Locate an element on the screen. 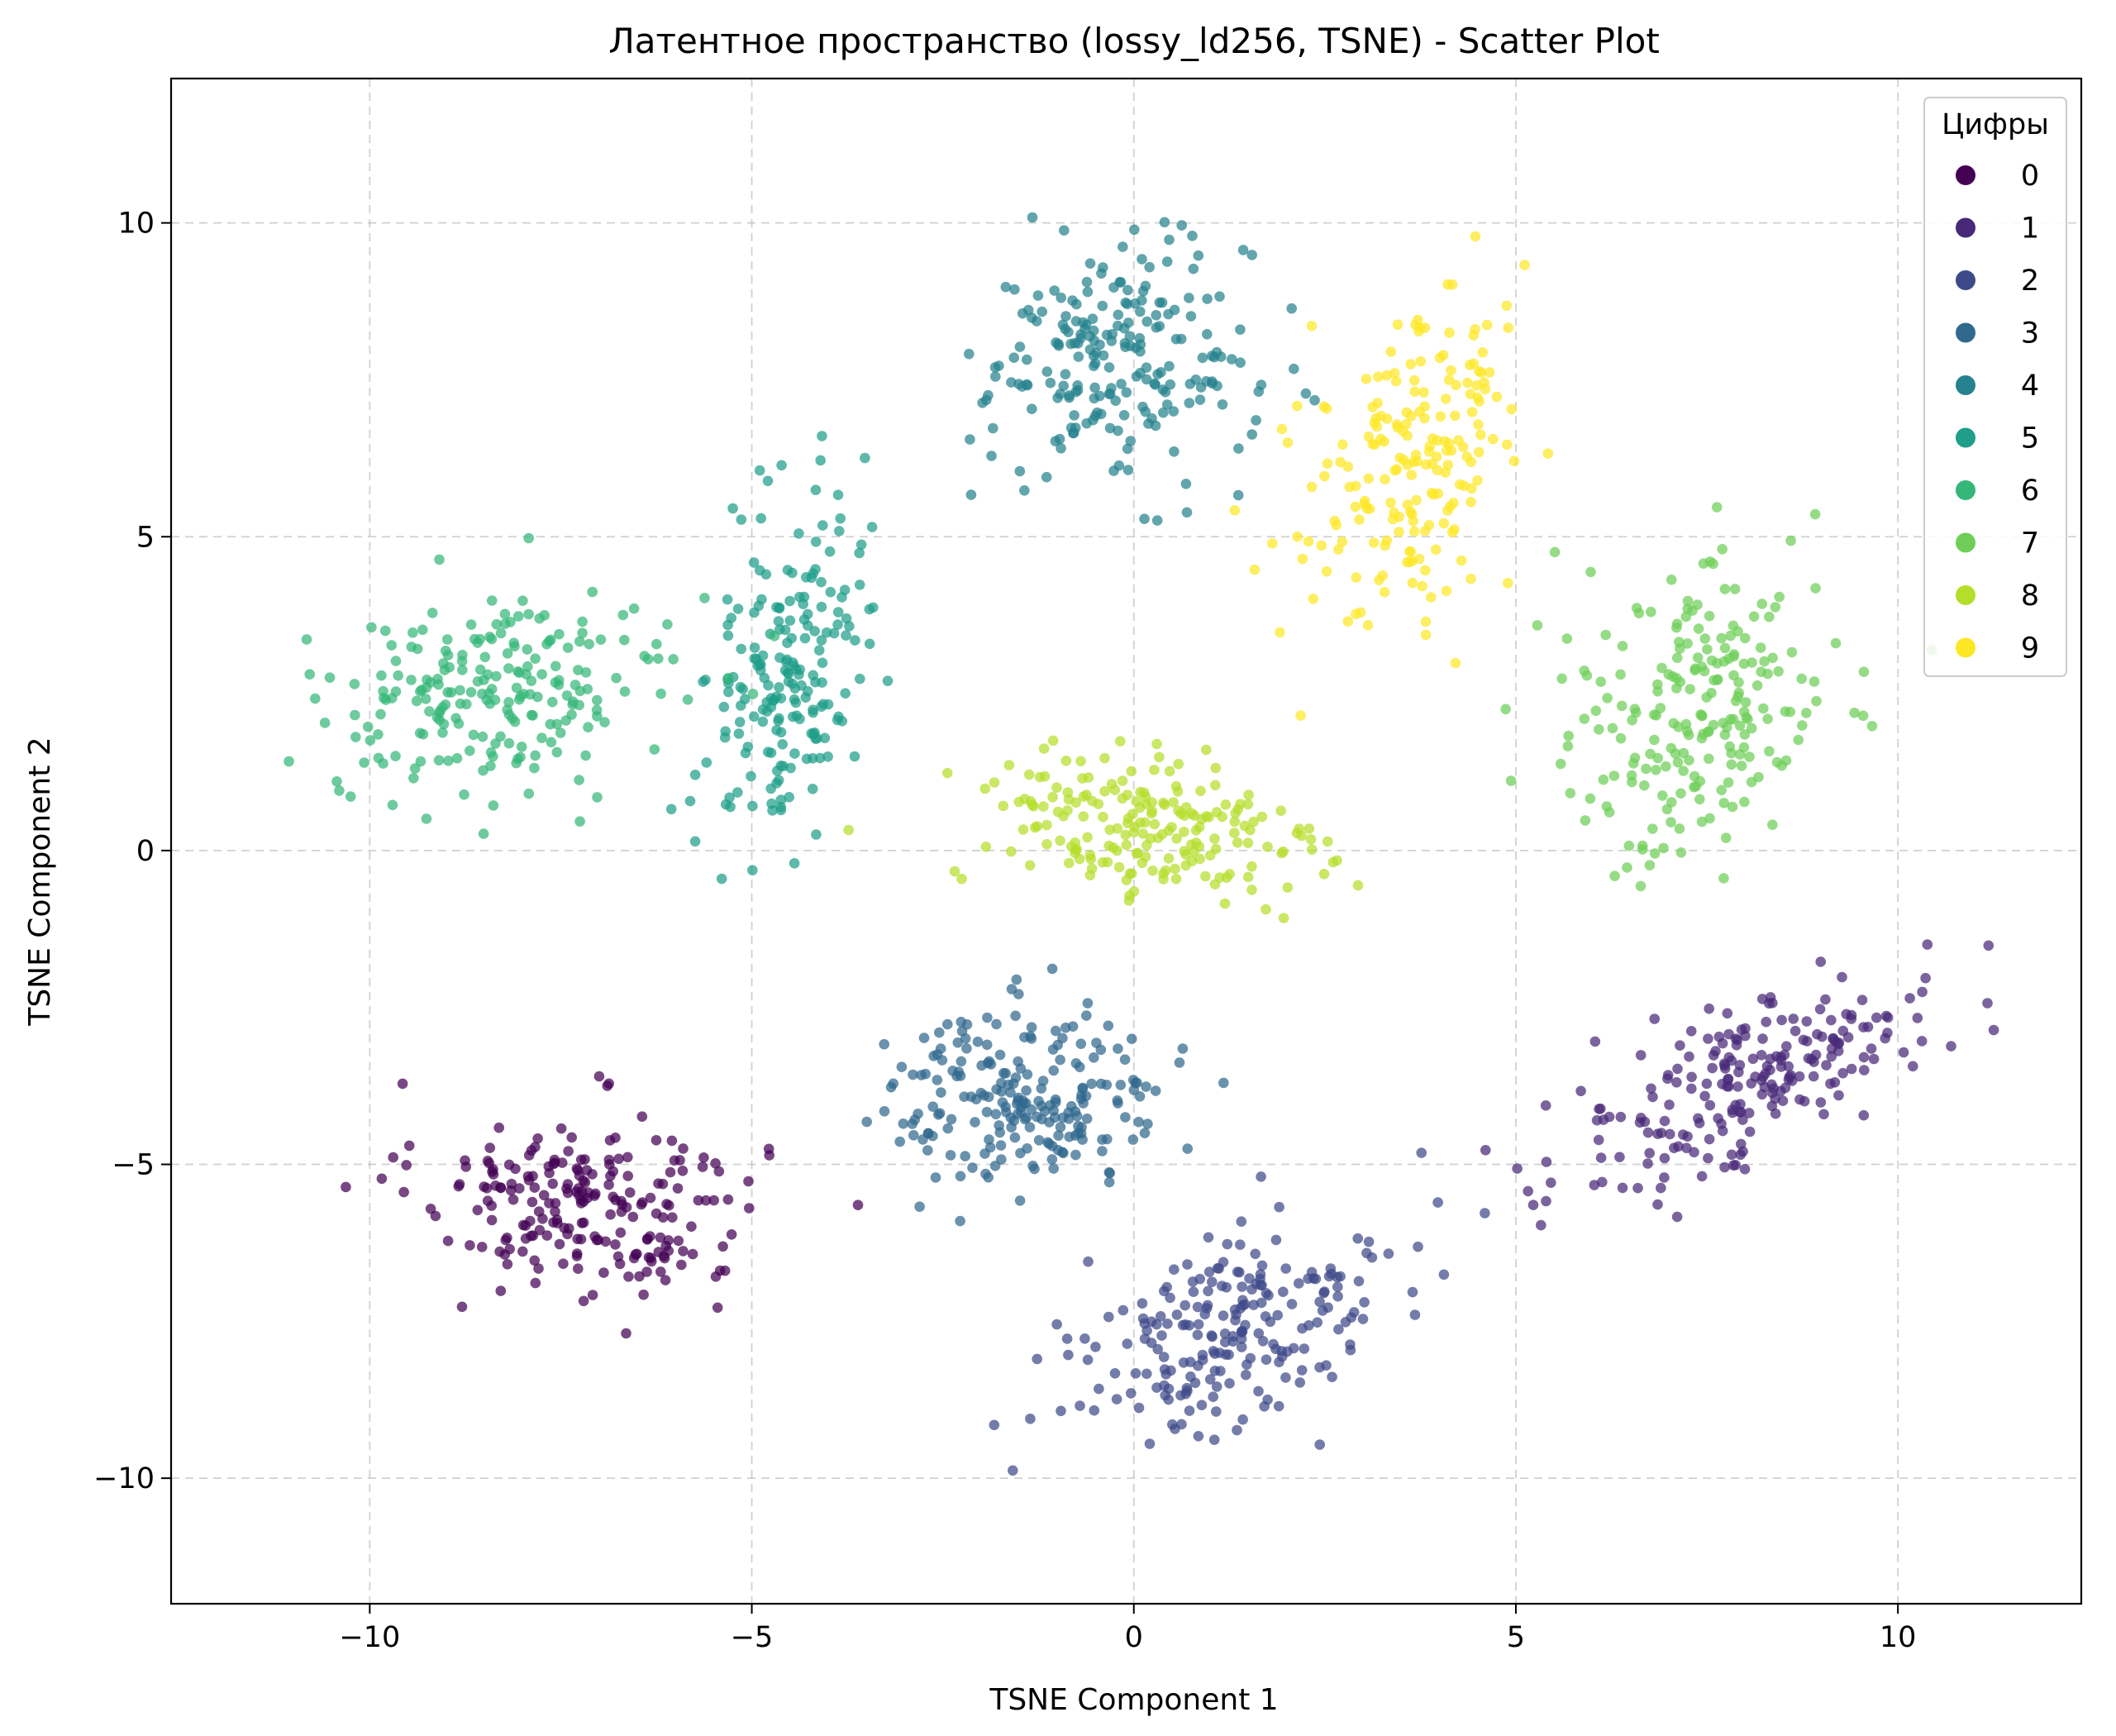  y-tick-label: 10 is located at coordinates (136, 224).